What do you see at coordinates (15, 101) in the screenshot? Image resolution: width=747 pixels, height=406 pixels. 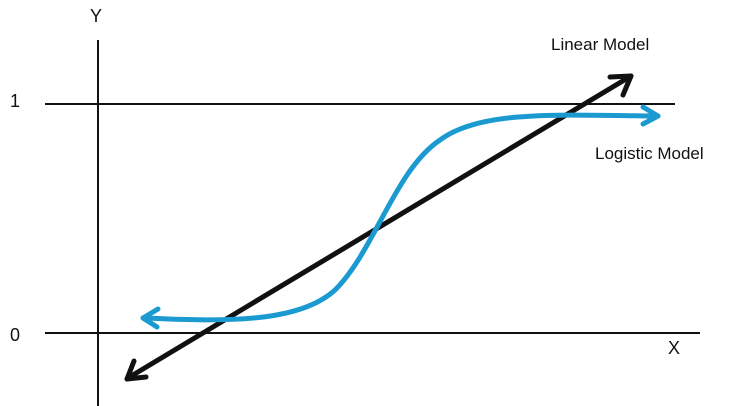 I see `tick-label-one: 1` at bounding box center [15, 101].